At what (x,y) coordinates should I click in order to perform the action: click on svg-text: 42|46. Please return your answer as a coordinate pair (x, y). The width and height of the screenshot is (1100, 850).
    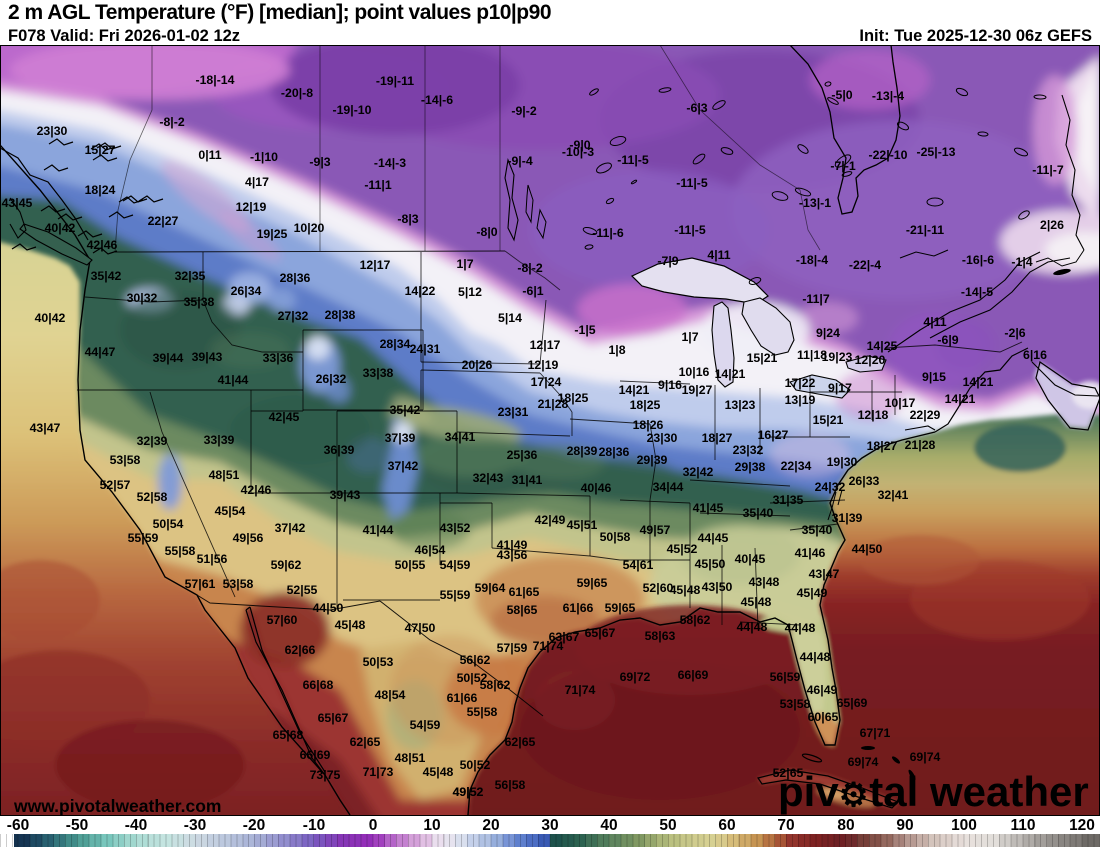
    Looking at the image, I should click on (256, 490).